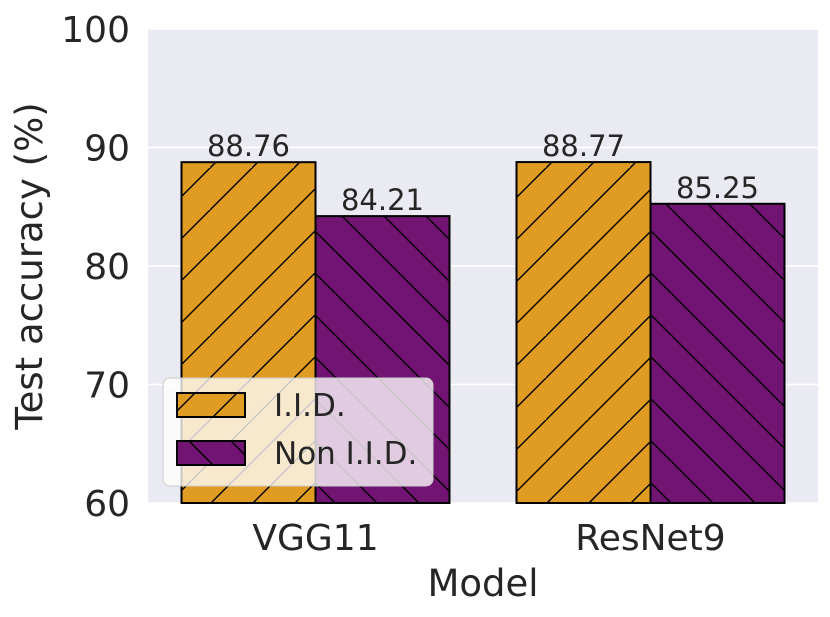  I want to click on y-axis-ticks: 60 70 80 90 100, so click(95, 267).